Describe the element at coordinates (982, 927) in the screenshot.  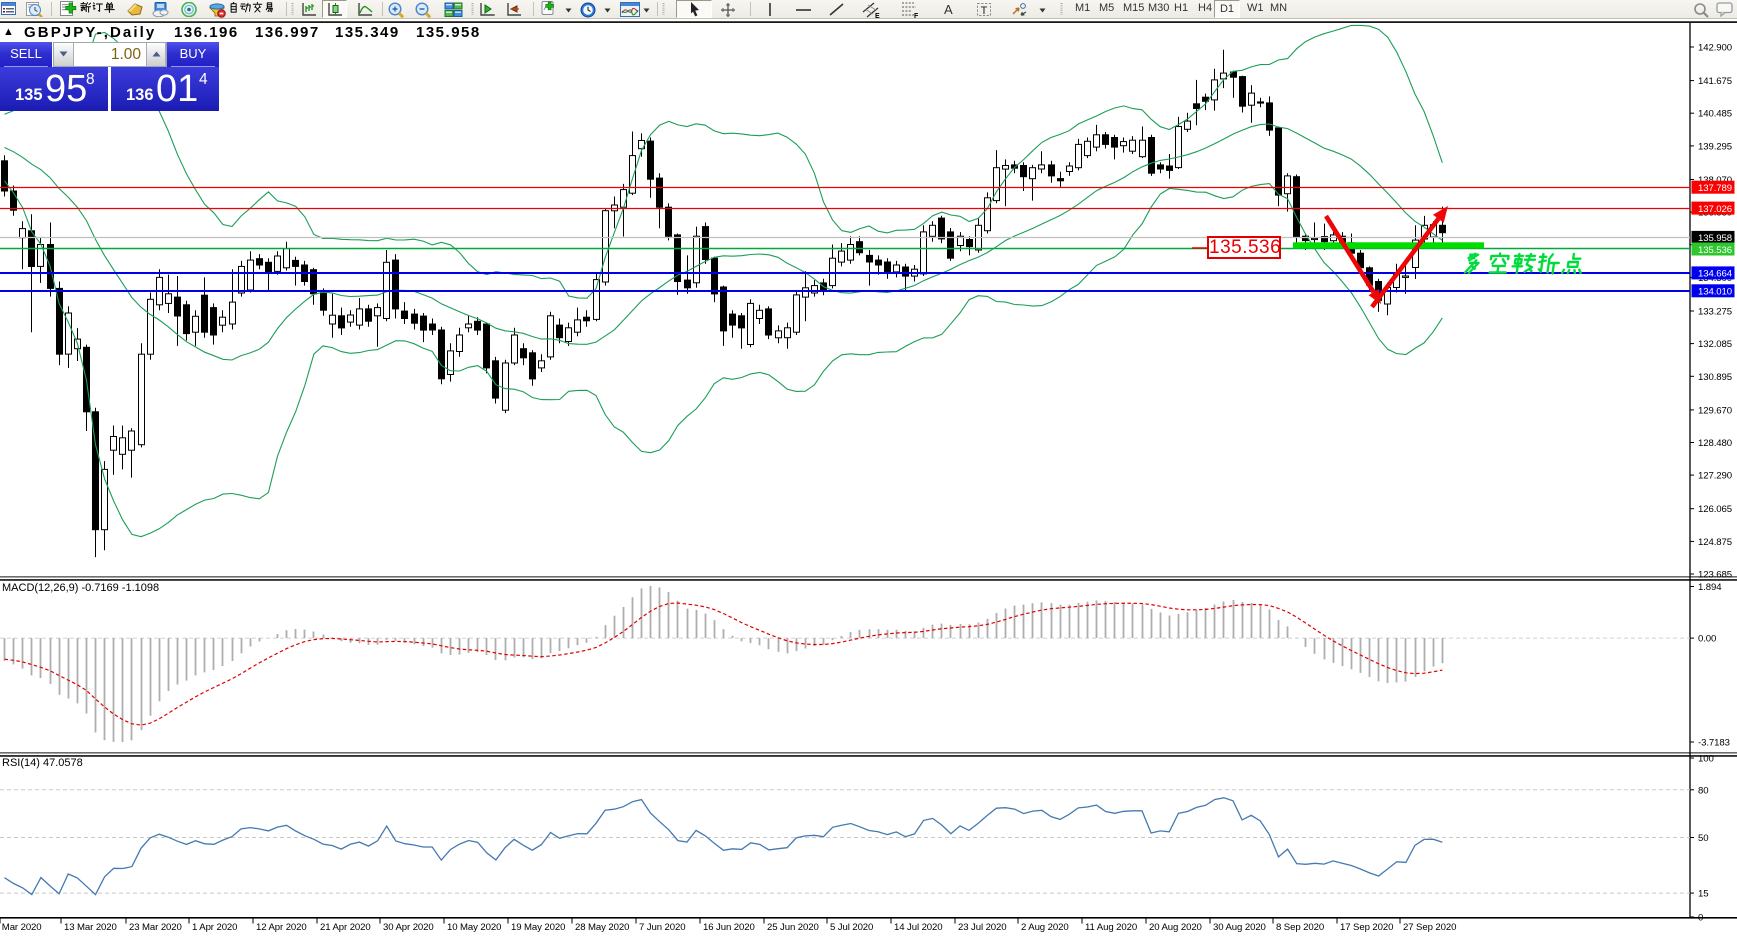
I see `svg-text: 23 Jul 2020` at that location.